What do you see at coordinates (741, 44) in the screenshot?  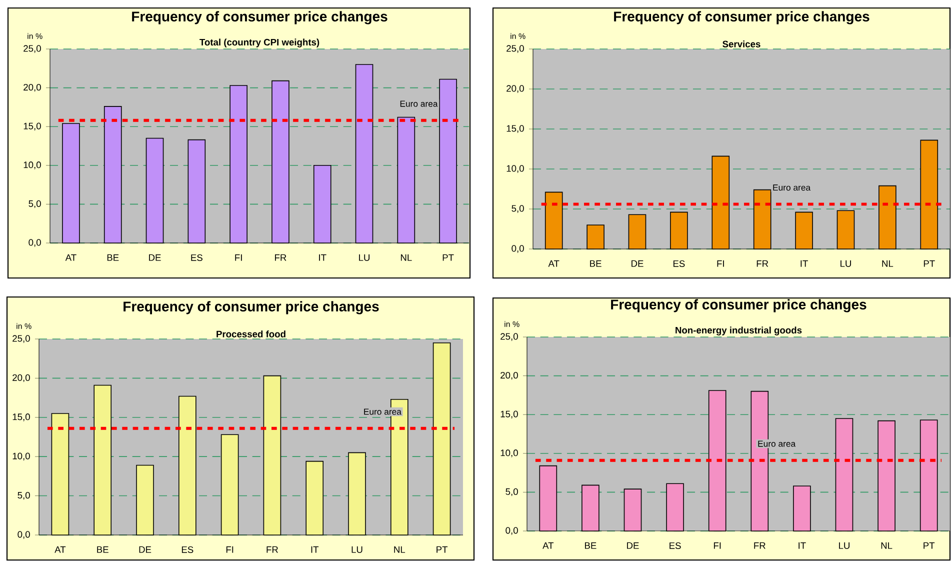 I see `chart-subtitle: Services` at bounding box center [741, 44].